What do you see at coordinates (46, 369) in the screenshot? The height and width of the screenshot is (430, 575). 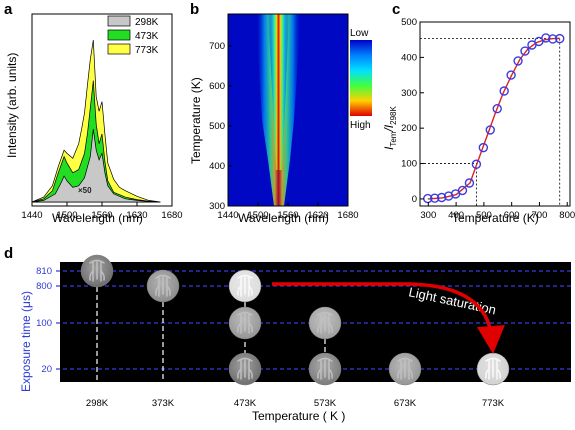 I see `y-tick-label: 20` at bounding box center [46, 369].